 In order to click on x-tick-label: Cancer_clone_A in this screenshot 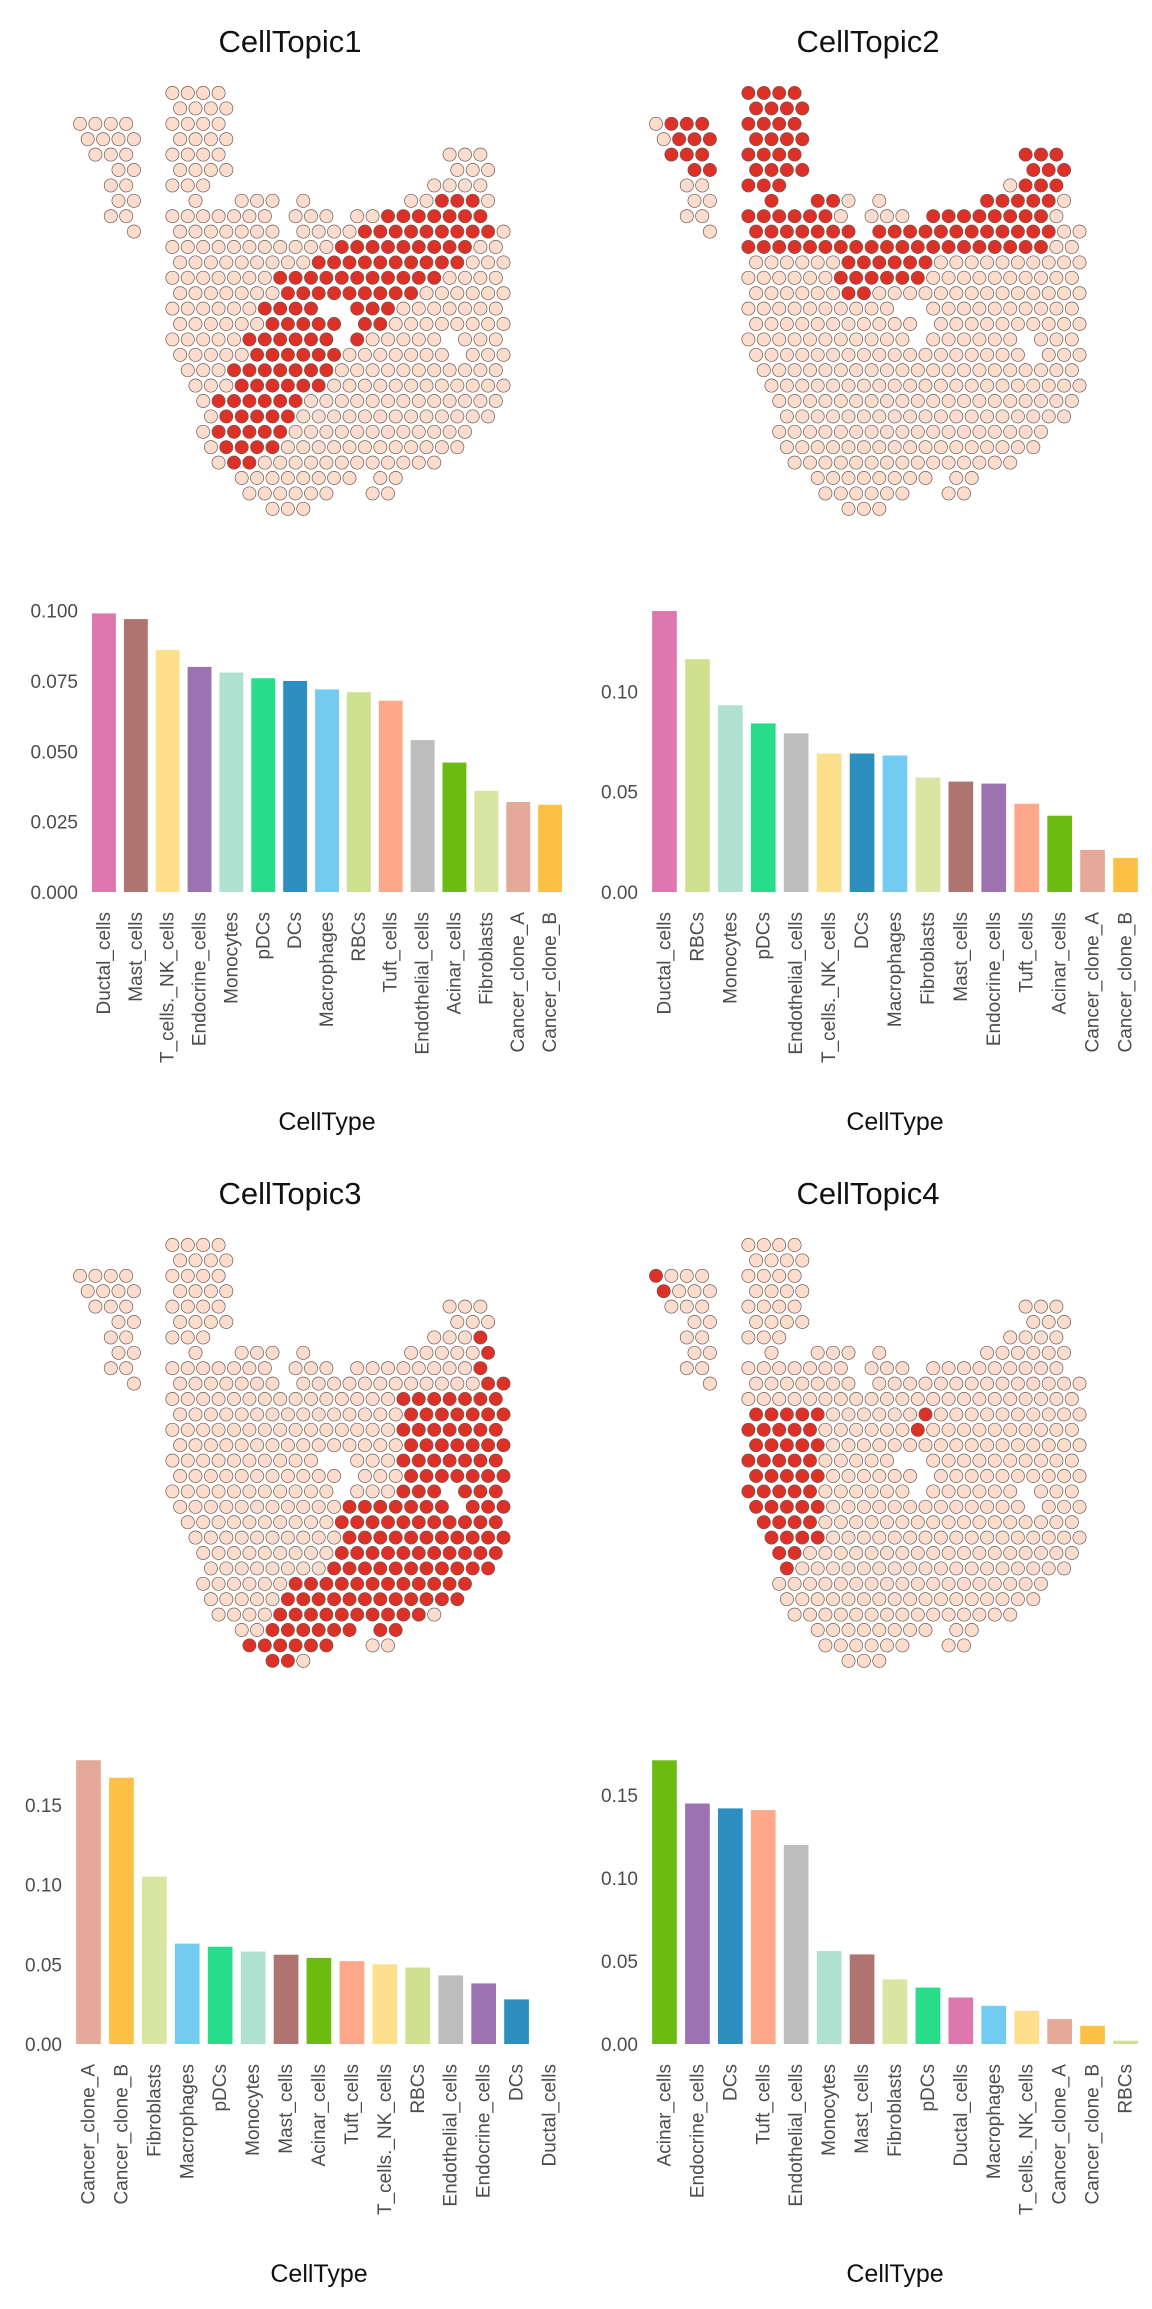, I will do `click(1093, 982)`.